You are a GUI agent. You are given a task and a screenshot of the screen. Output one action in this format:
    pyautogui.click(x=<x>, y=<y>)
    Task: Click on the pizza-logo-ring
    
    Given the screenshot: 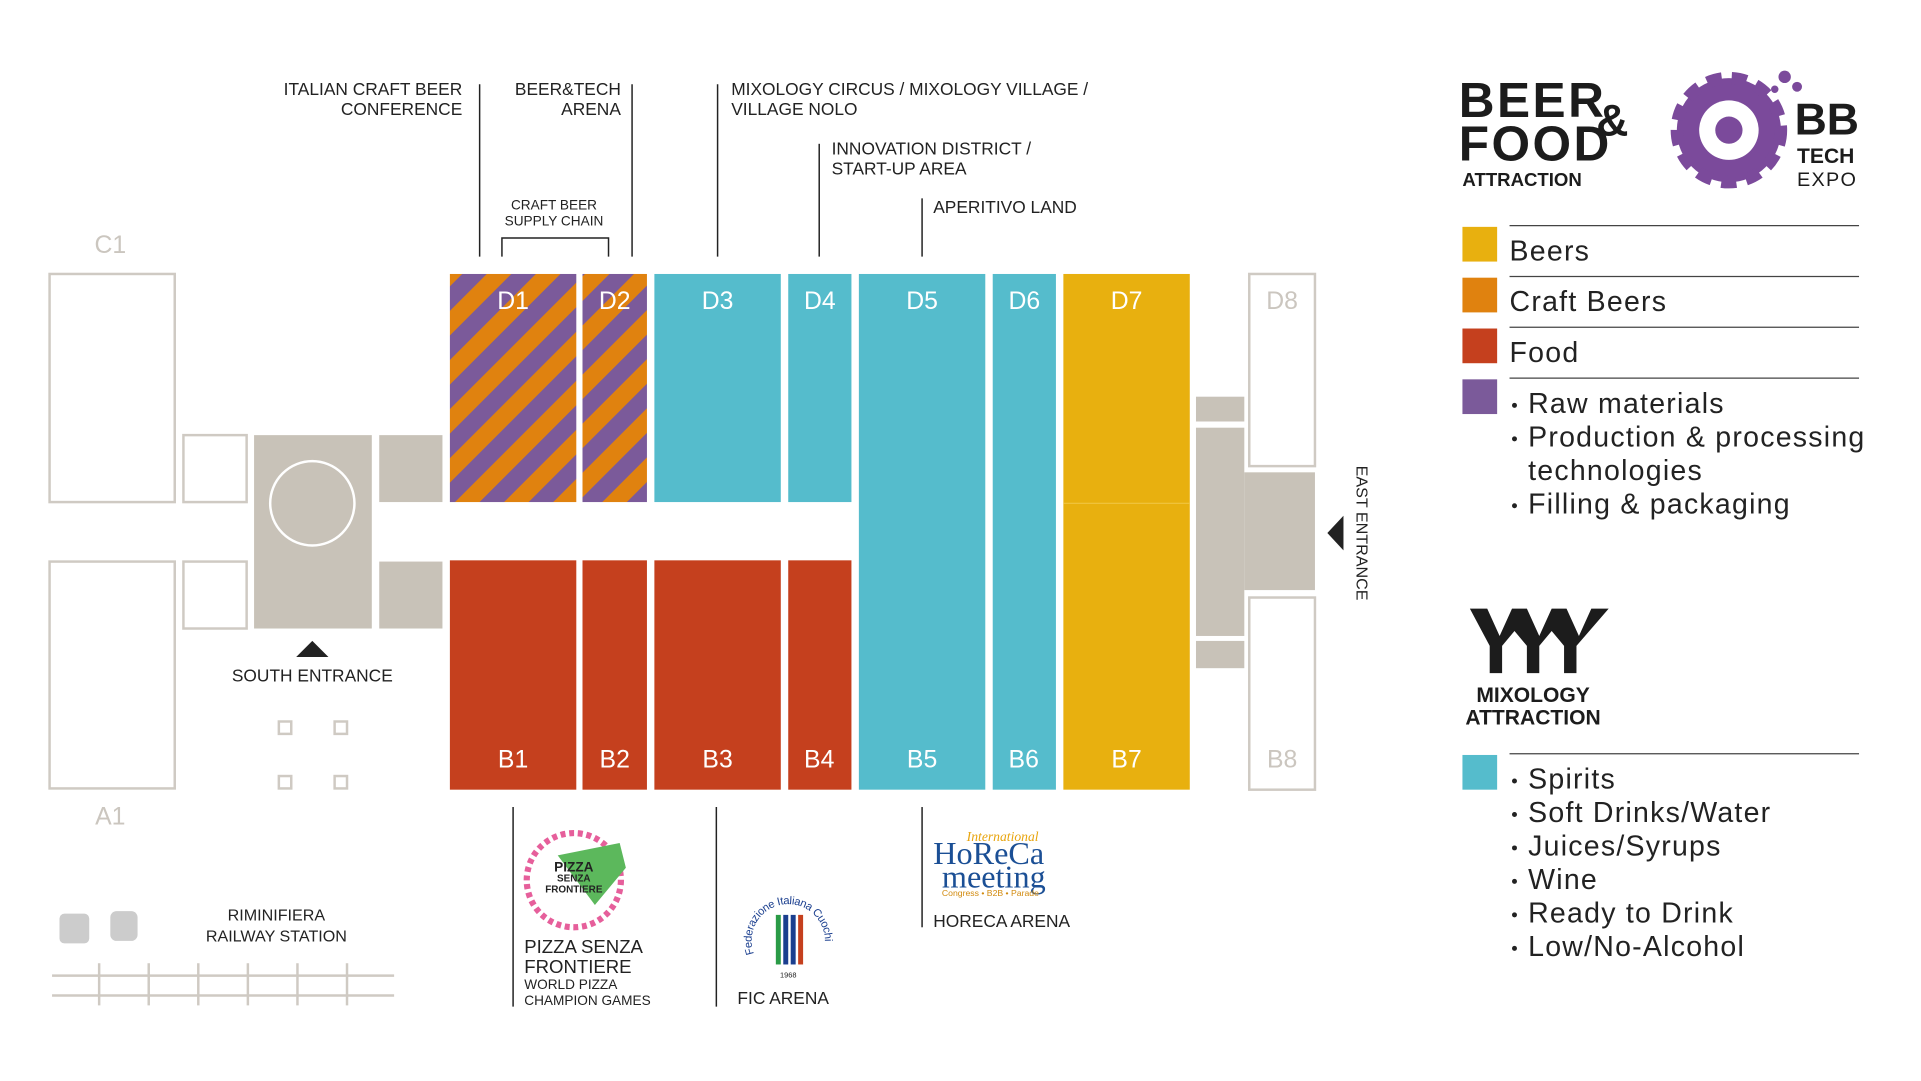 What is the action you would take?
    pyautogui.click(x=574, y=880)
    